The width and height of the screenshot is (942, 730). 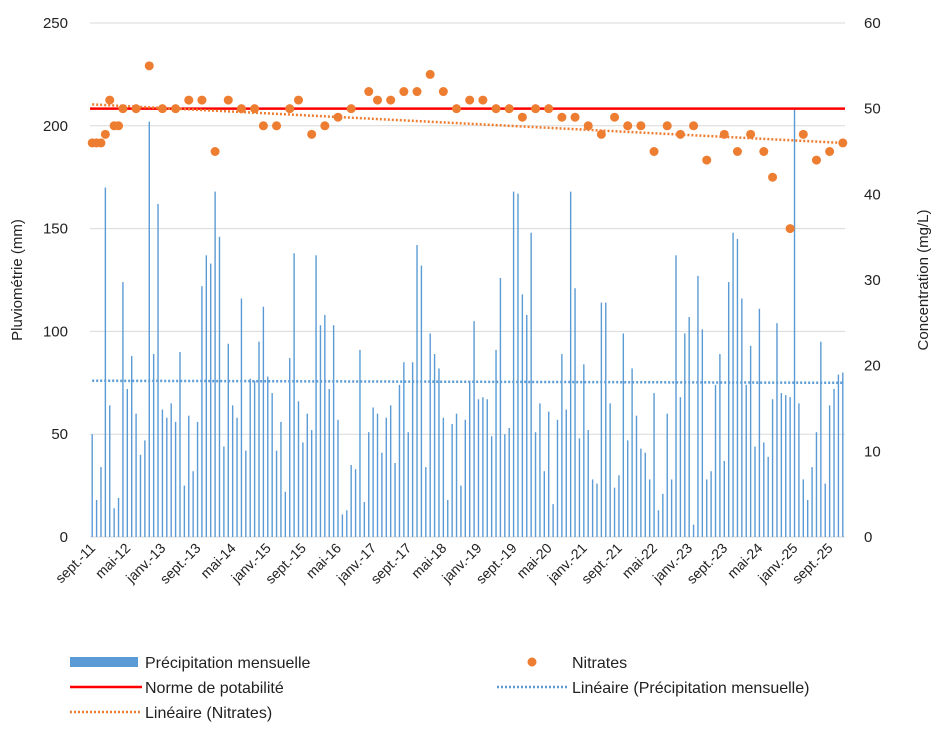 I want to click on y-tick-label: 50, so click(x=59, y=434).